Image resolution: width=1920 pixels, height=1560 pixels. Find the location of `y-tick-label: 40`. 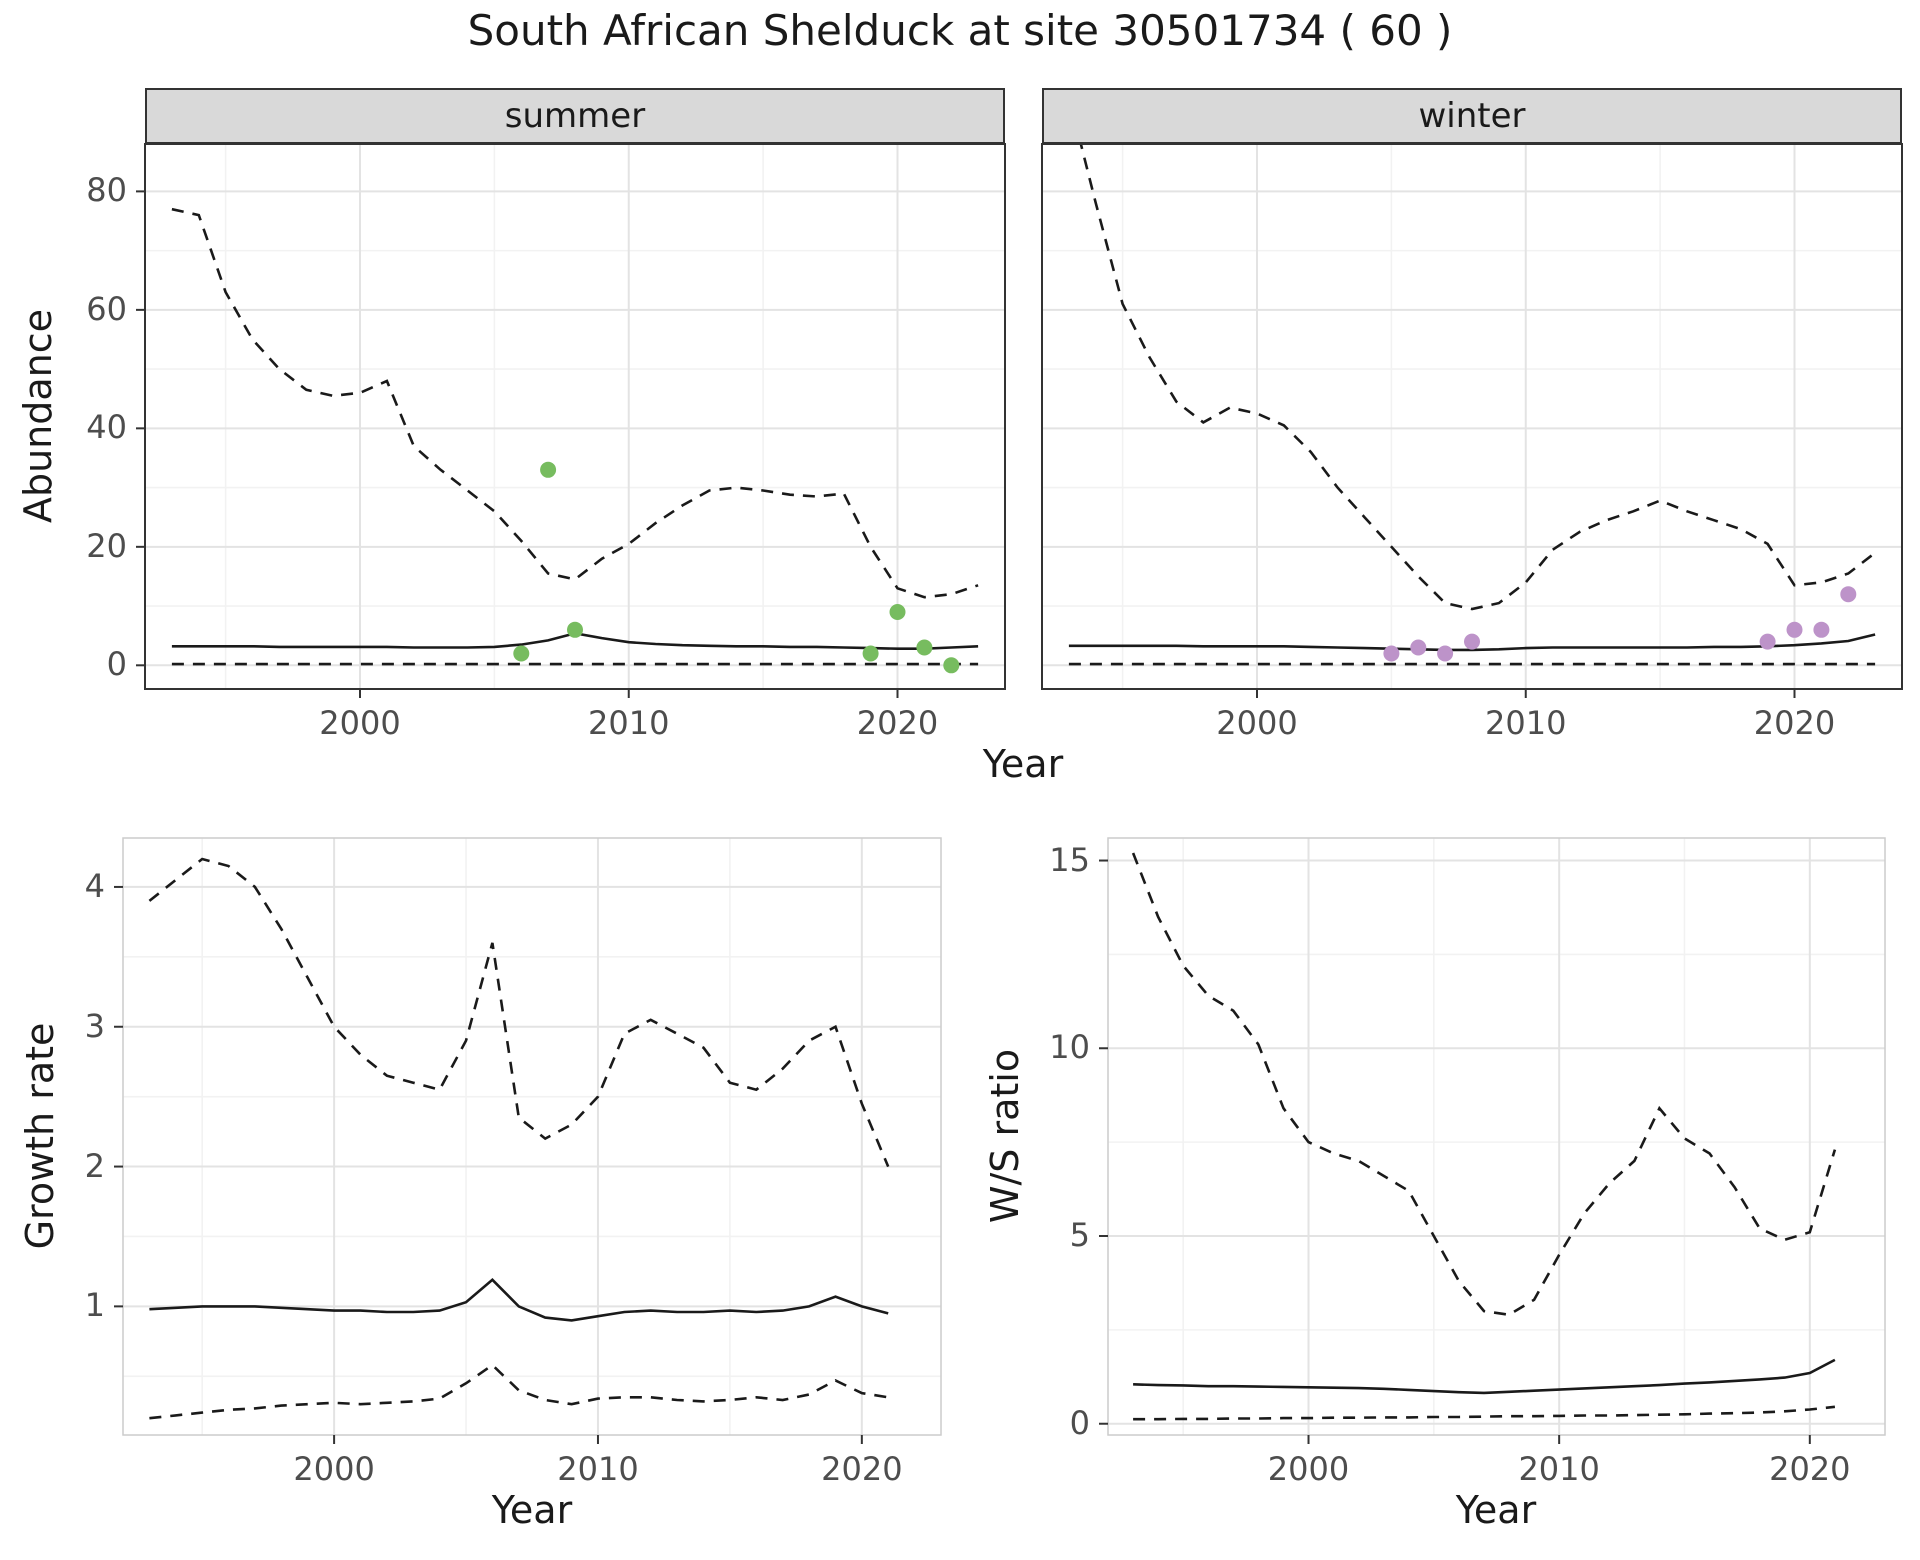

y-tick-label: 40 is located at coordinates (106, 427).